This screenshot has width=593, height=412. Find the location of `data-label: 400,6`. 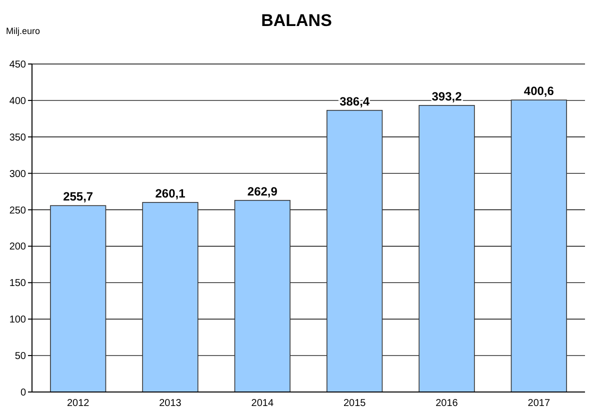

data-label: 400,6 is located at coordinates (539, 91).